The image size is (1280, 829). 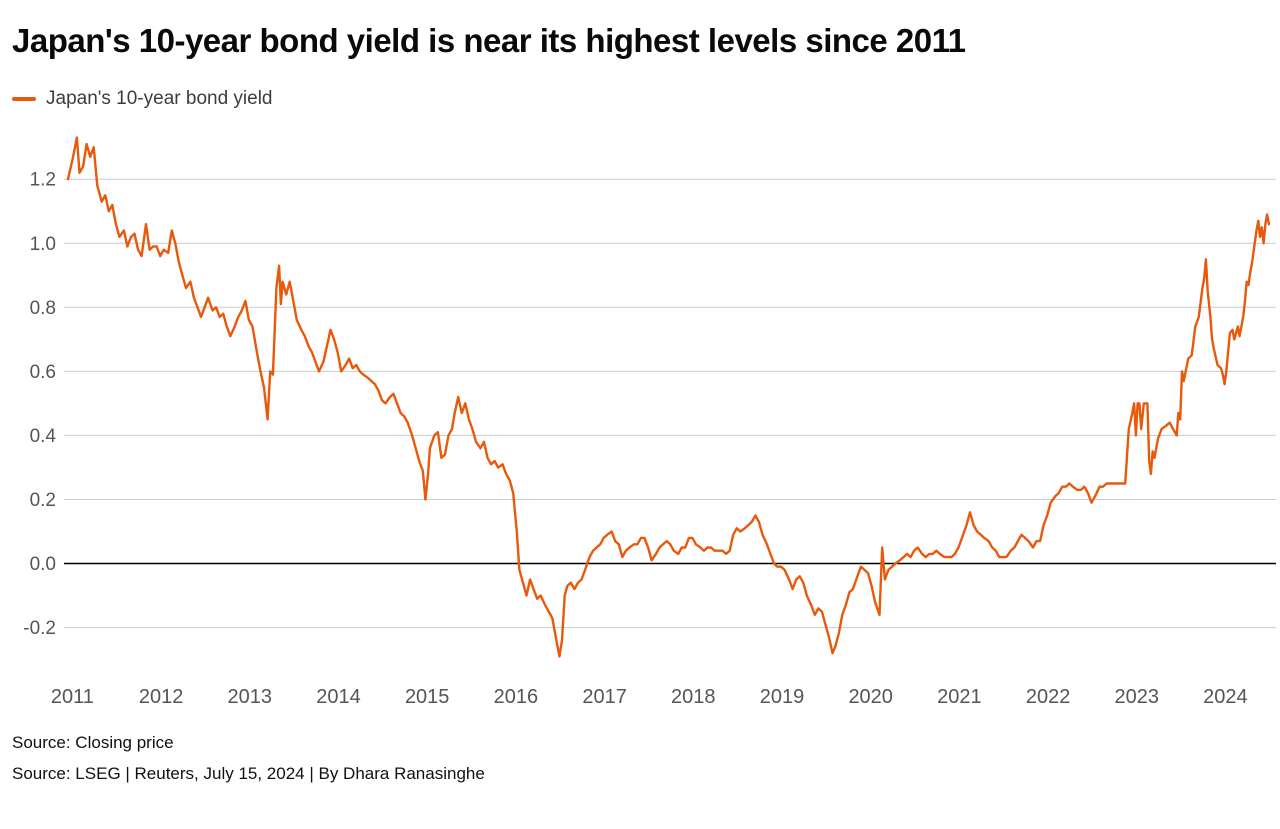 What do you see at coordinates (640, 99) in the screenshot?
I see `legend: Japan's 10-year bond yield` at bounding box center [640, 99].